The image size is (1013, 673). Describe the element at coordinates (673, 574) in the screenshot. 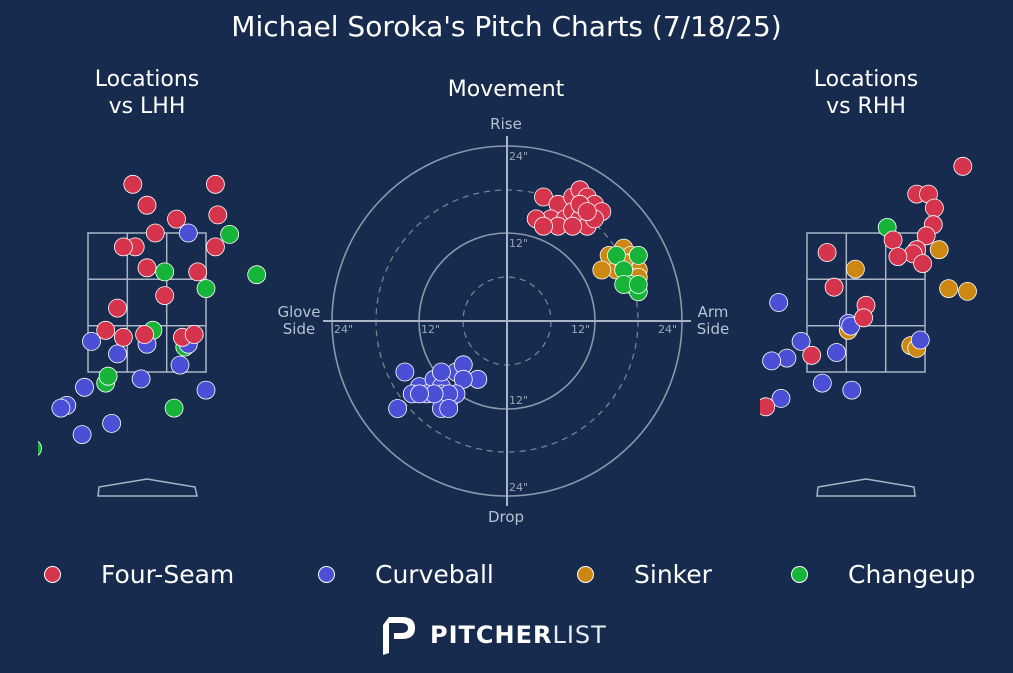

I see `legend-label-sinker: Sinker` at that location.